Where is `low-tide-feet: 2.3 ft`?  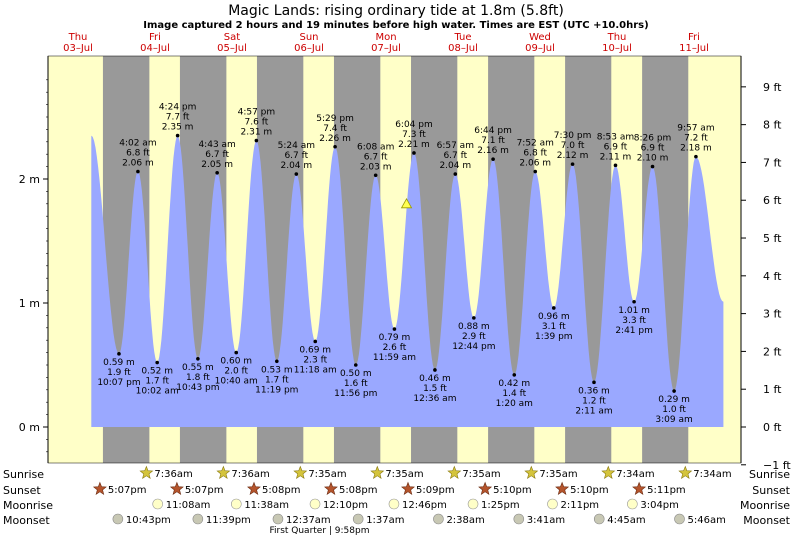
low-tide-feet: 2.3 ft is located at coordinates (315, 360).